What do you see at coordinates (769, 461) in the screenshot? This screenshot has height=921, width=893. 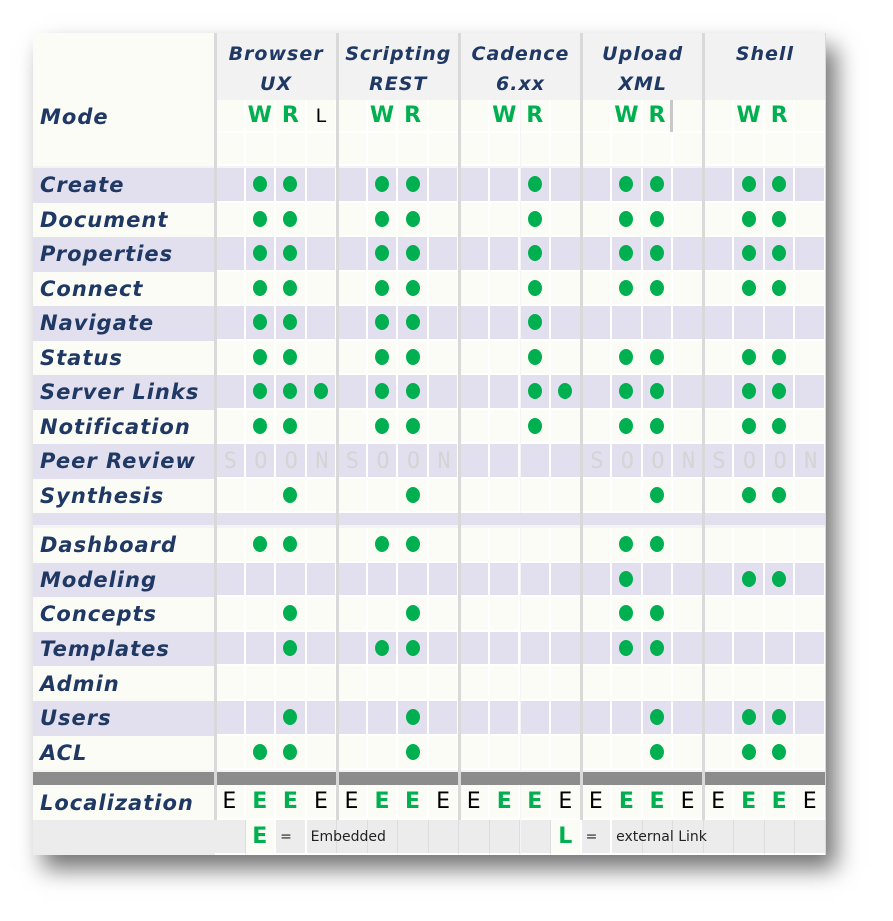 I see `coming-soon-text: SOON` at bounding box center [769, 461].